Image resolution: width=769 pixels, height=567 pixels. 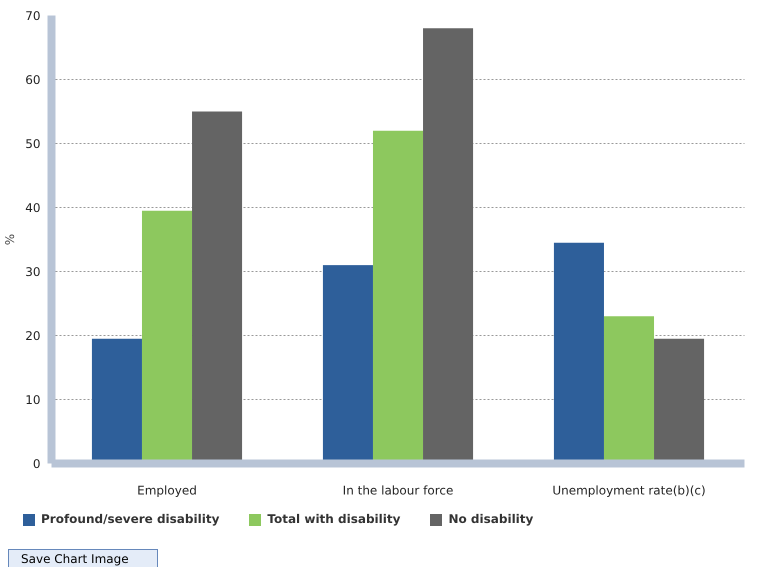 What do you see at coordinates (33, 16) in the screenshot?
I see `y-tick-label: 70` at bounding box center [33, 16].